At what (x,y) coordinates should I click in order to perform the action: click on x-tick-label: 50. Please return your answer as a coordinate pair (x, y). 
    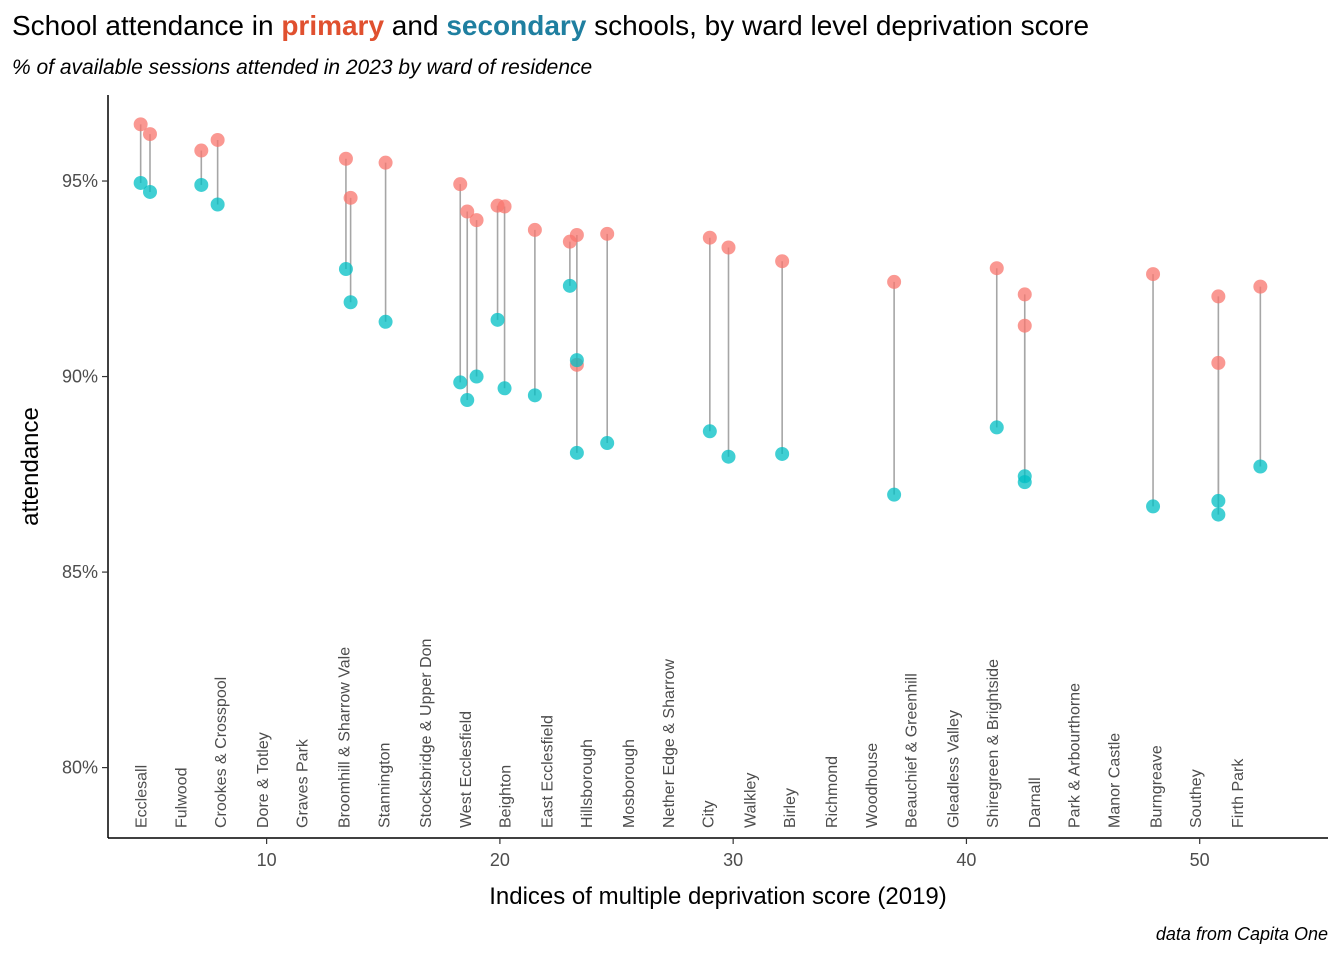
    Looking at the image, I should click on (1200, 860).